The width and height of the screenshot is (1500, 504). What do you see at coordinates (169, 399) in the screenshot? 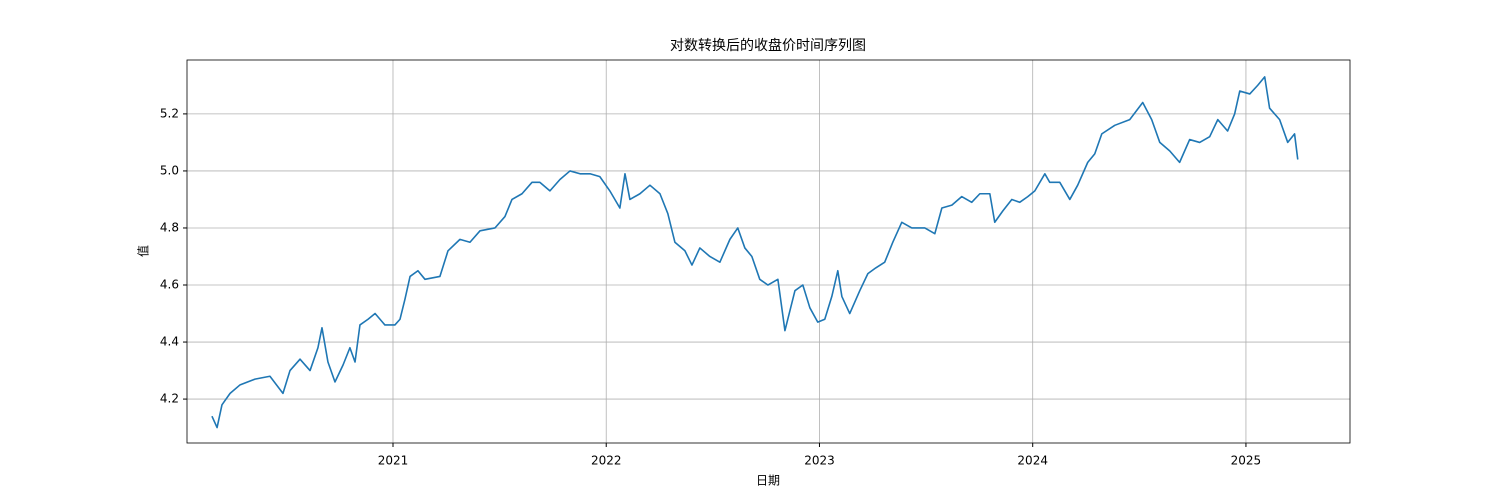
I see `y-tick-label: 4.2` at bounding box center [169, 399].